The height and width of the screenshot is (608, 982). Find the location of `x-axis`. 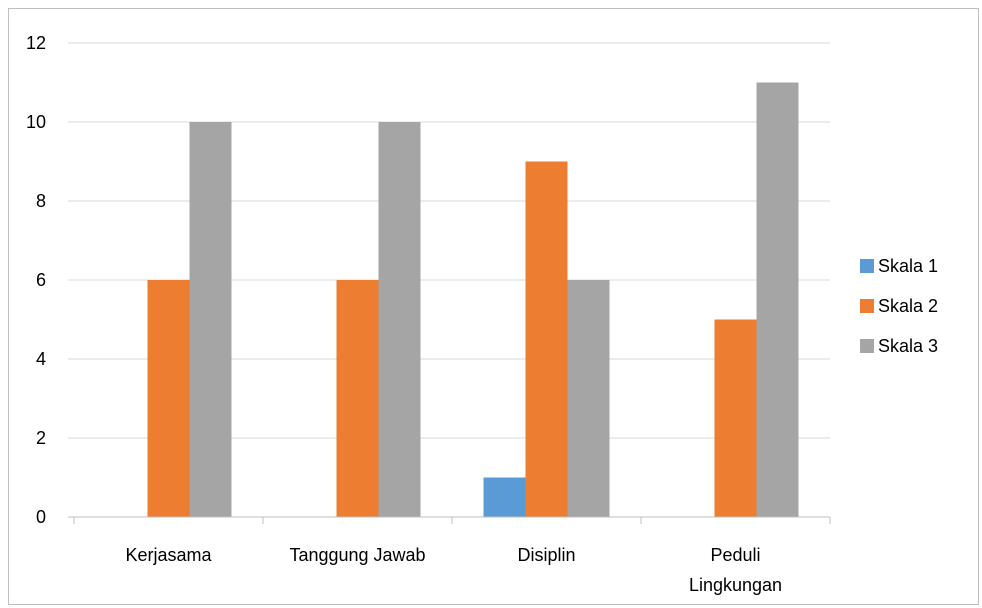

x-axis is located at coordinates (449, 520).